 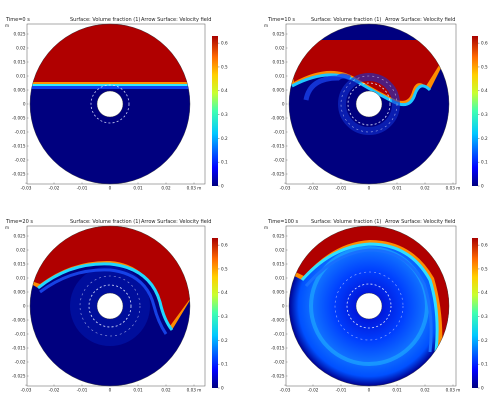 I want to click on velocity-arrows, so click(x=369, y=306).